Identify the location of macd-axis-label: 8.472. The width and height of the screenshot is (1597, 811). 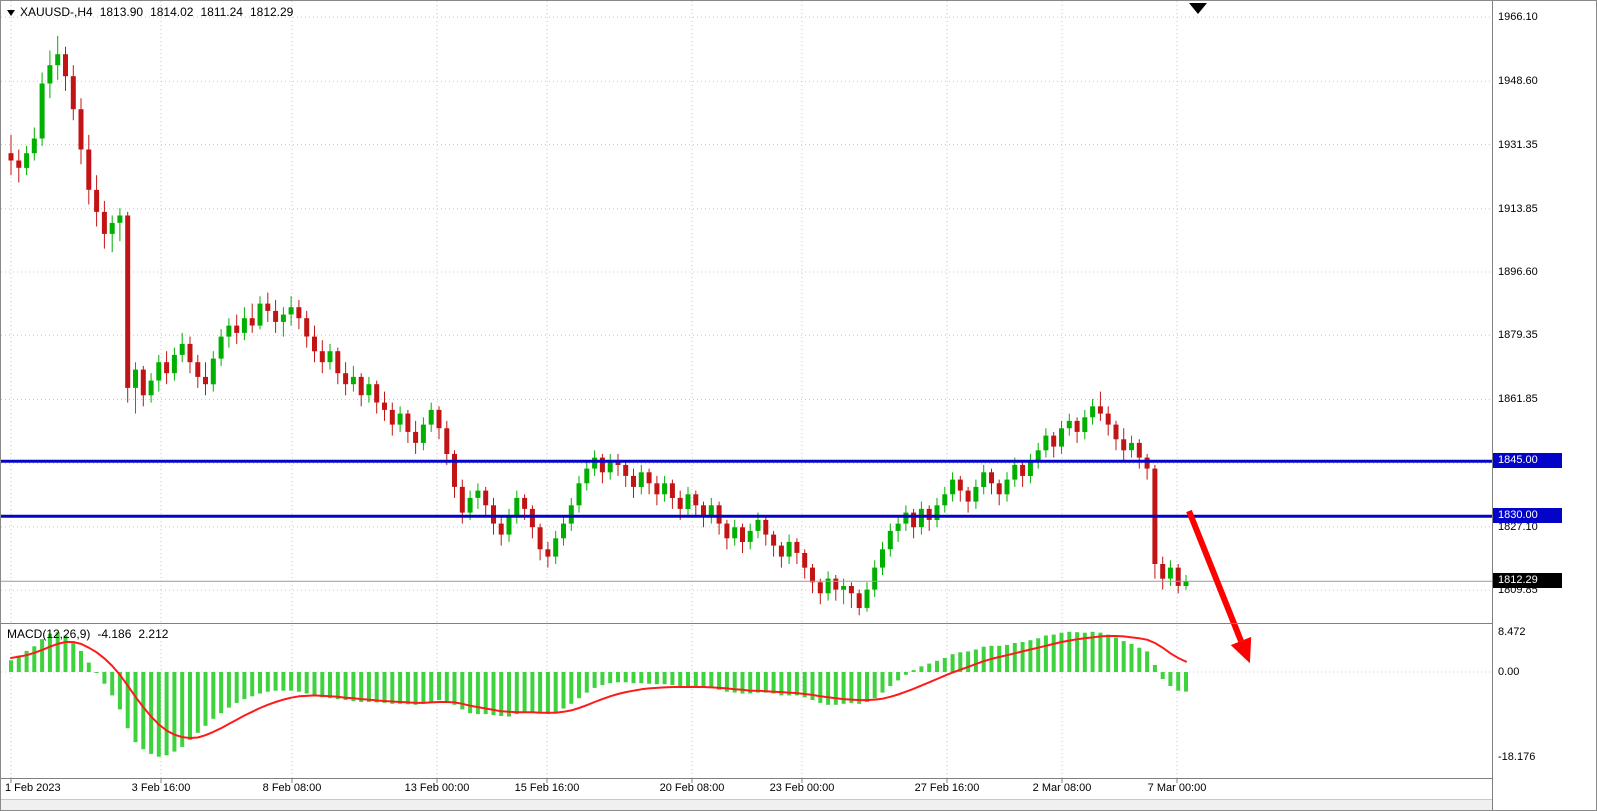
(1512, 632).